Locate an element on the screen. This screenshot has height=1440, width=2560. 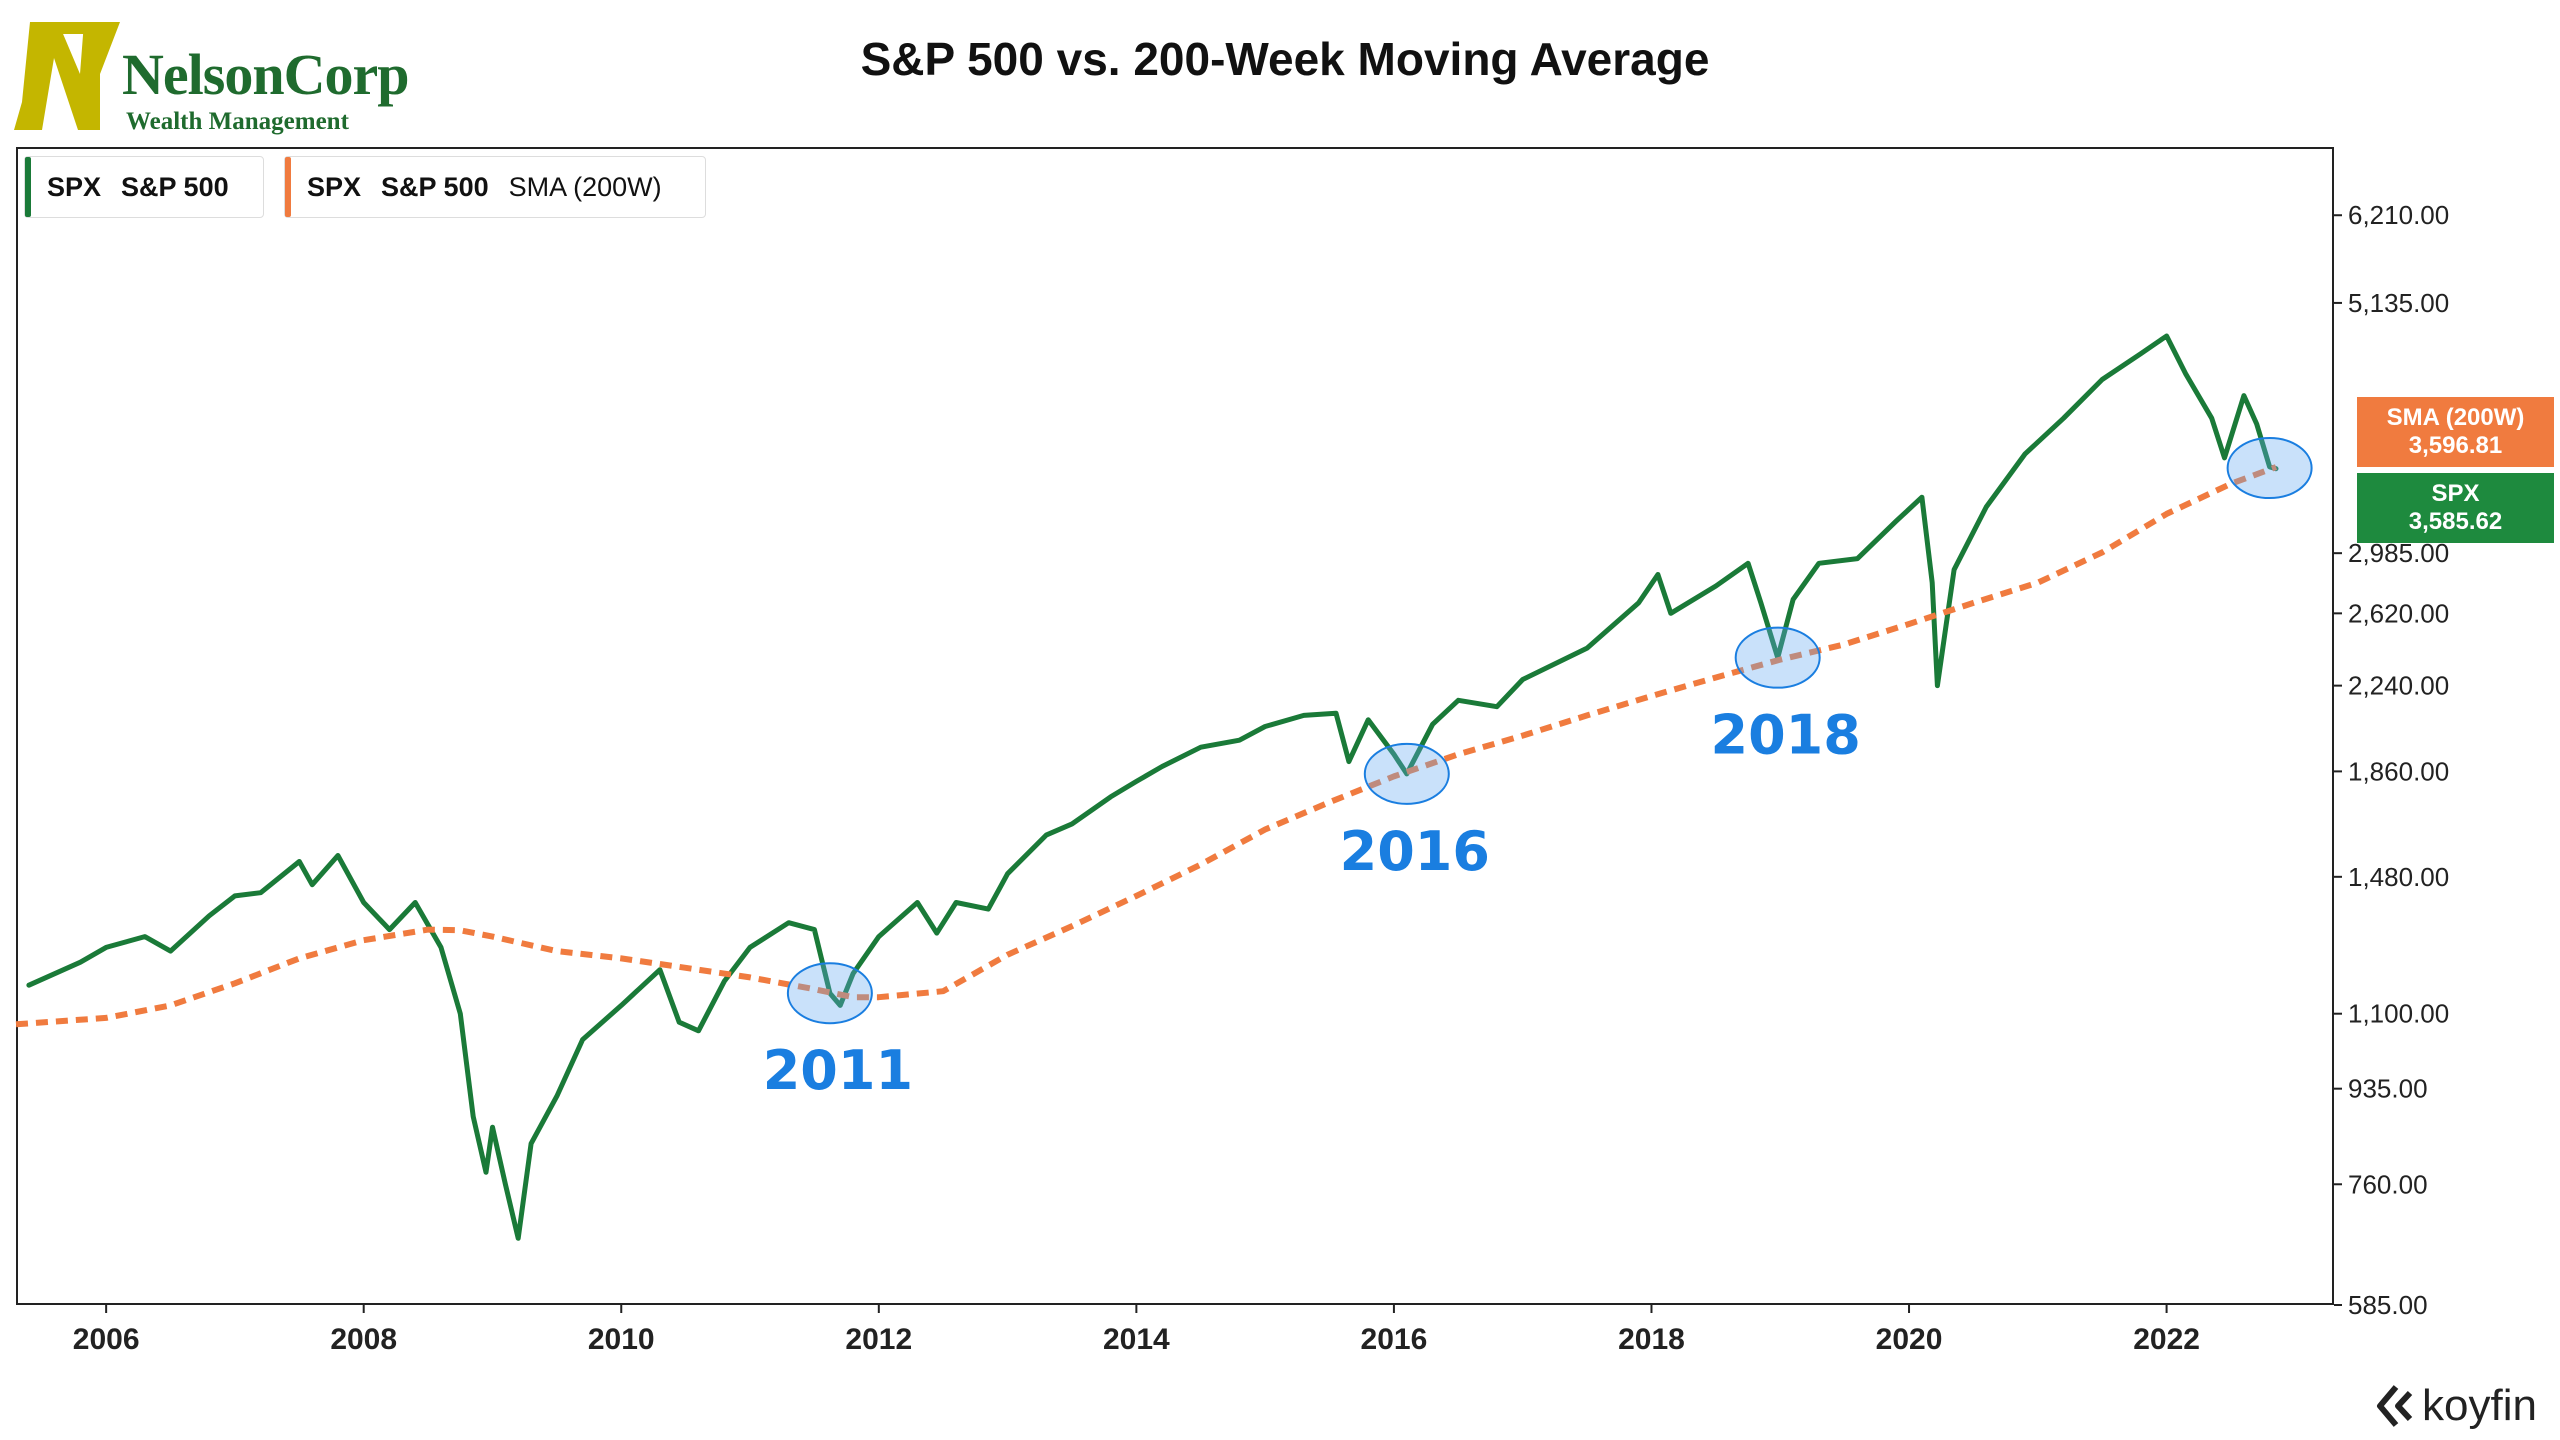
y-tick-label: 760.00 is located at coordinates (2388, 1184).